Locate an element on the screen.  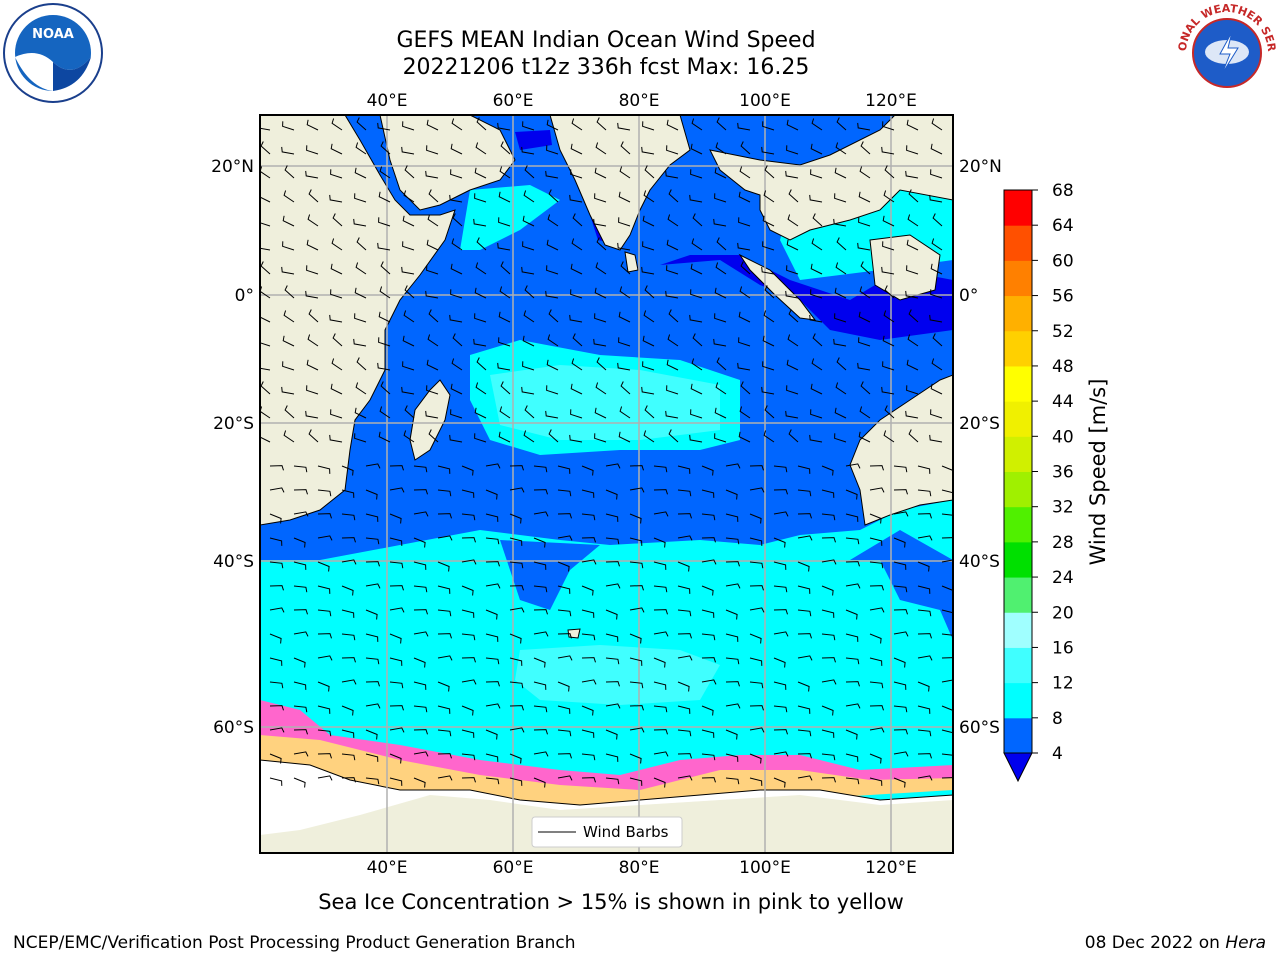
lon-label-top: 80°E is located at coordinates (639, 101).